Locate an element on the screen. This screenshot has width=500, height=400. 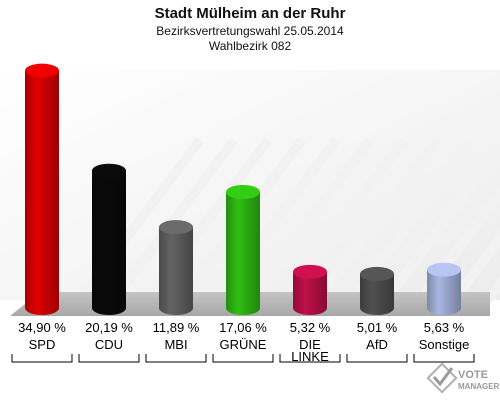
category-label: SPD is located at coordinates (42, 344).